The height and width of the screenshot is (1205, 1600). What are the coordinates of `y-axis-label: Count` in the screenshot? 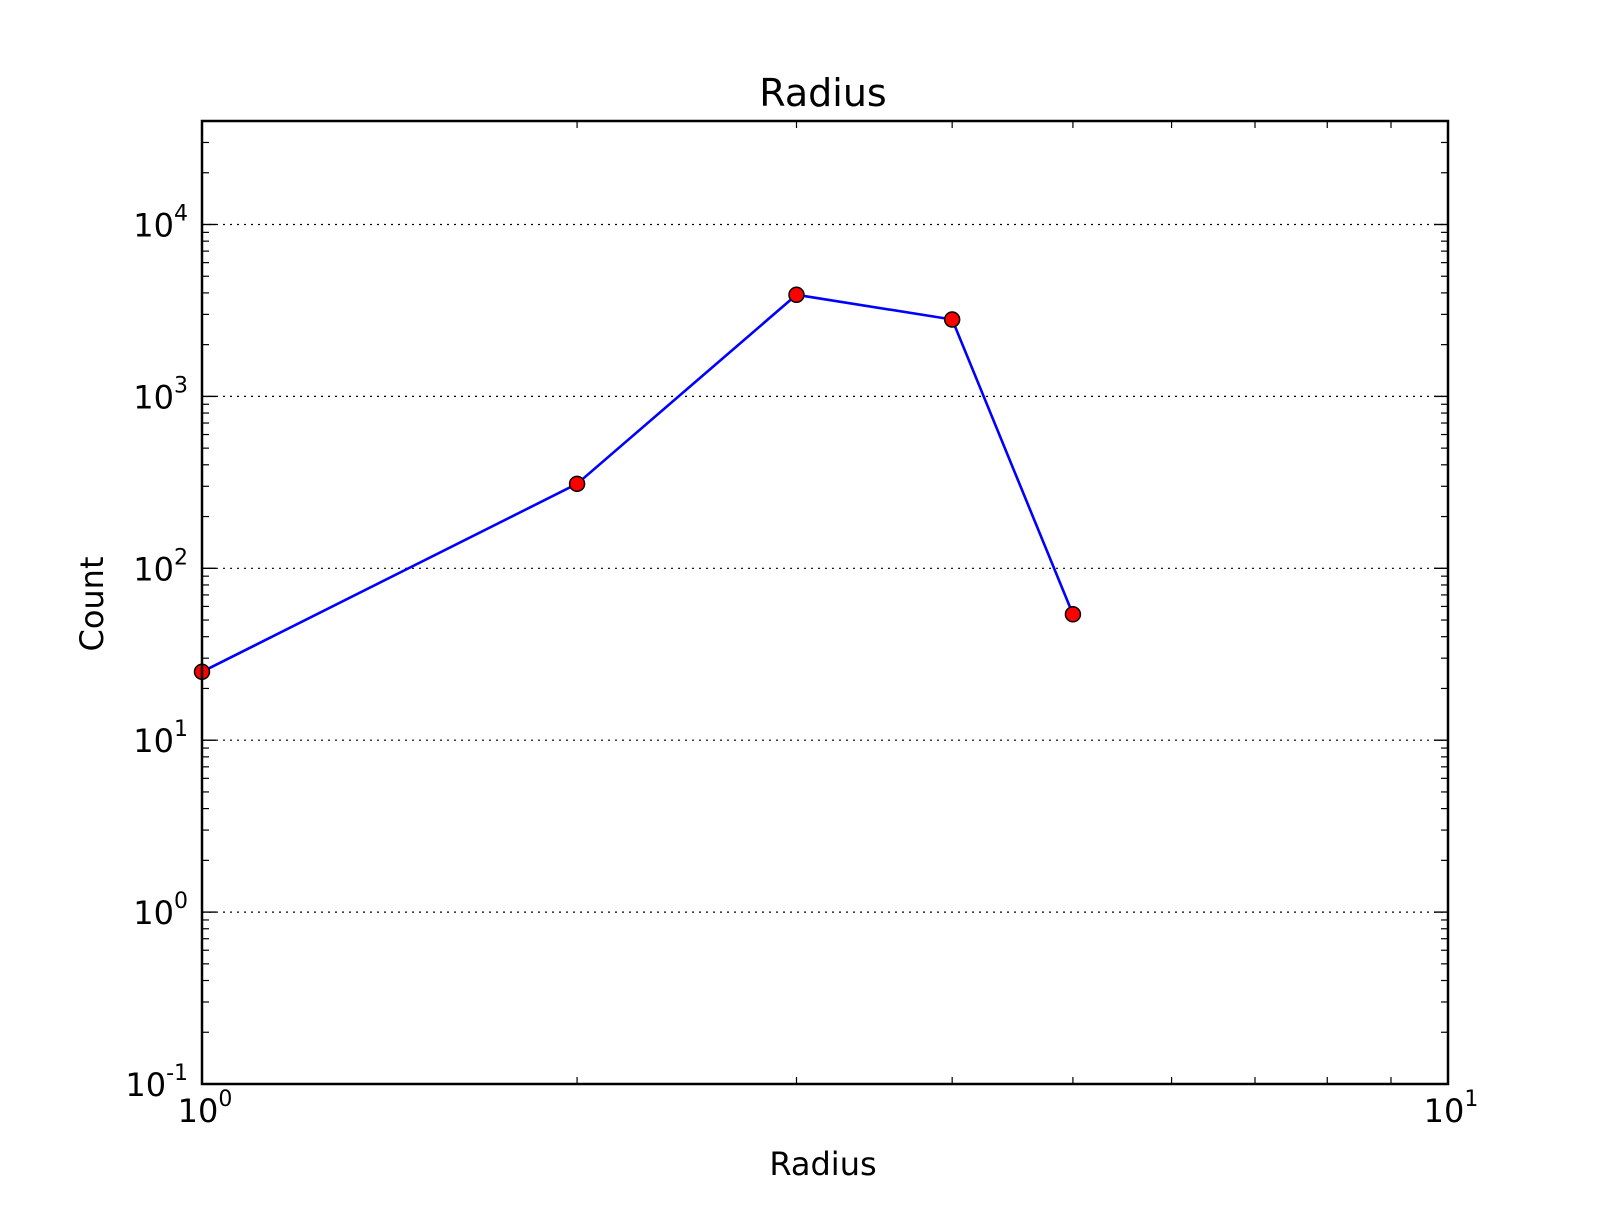 It's located at (92, 603).